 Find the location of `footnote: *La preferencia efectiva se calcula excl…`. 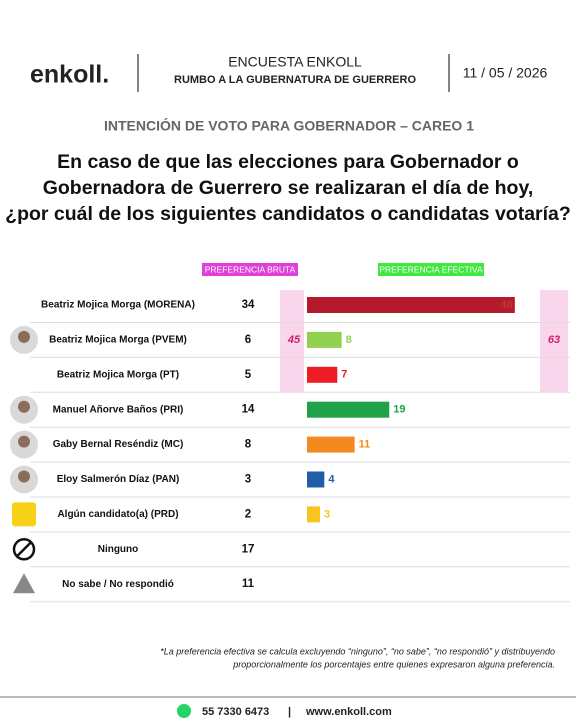

footnote: *La preferencia efectiva se calcula excl… is located at coordinates (357, 651).